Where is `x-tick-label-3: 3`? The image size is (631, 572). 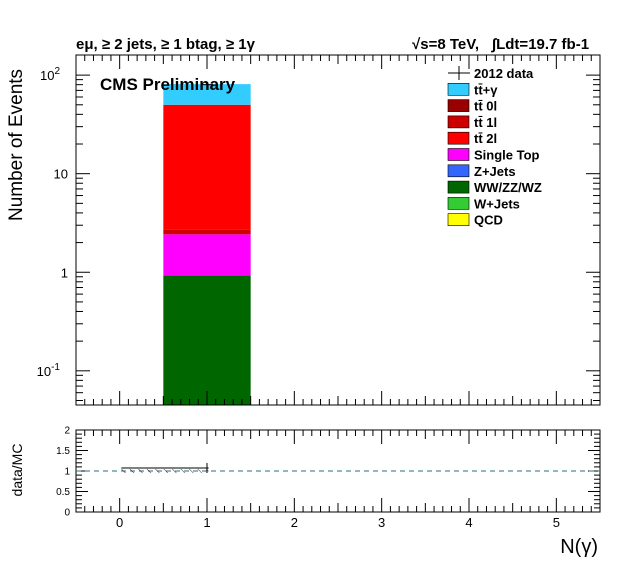
x-tick-label-3: 3 is located at coordinates (381, 522).